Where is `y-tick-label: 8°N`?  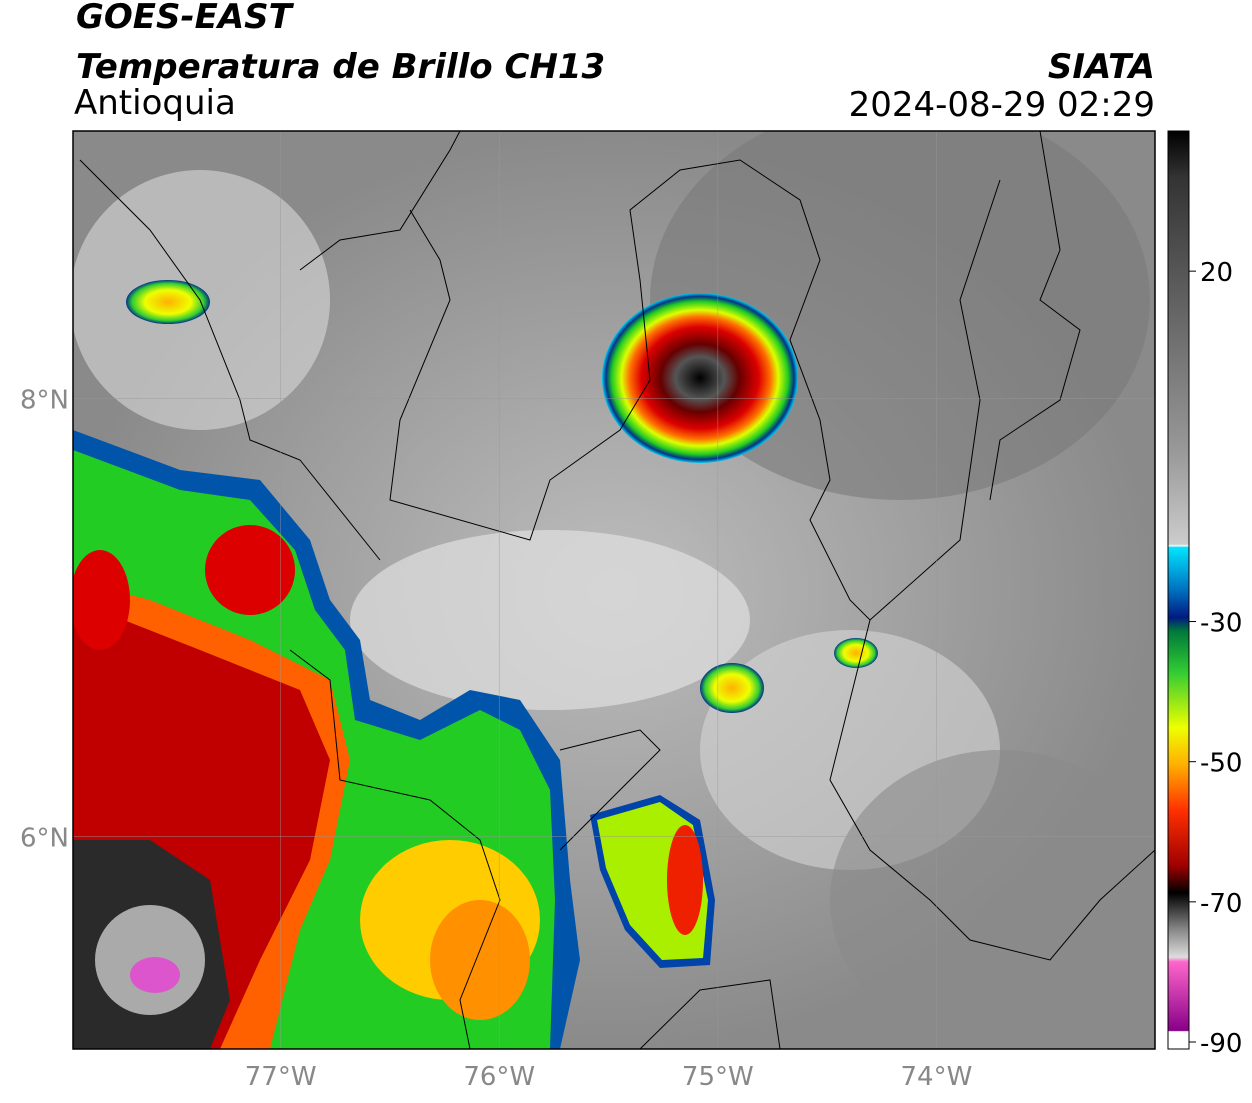 y-tick-label: 8°N is located at coordinates (44, 400).